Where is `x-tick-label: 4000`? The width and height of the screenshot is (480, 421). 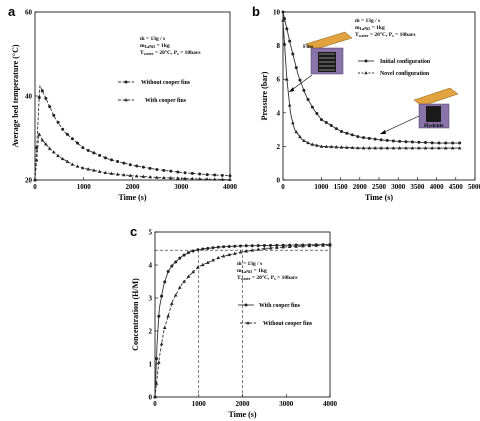
x-tick-label: 4000 is located at coordinates (437, 187).